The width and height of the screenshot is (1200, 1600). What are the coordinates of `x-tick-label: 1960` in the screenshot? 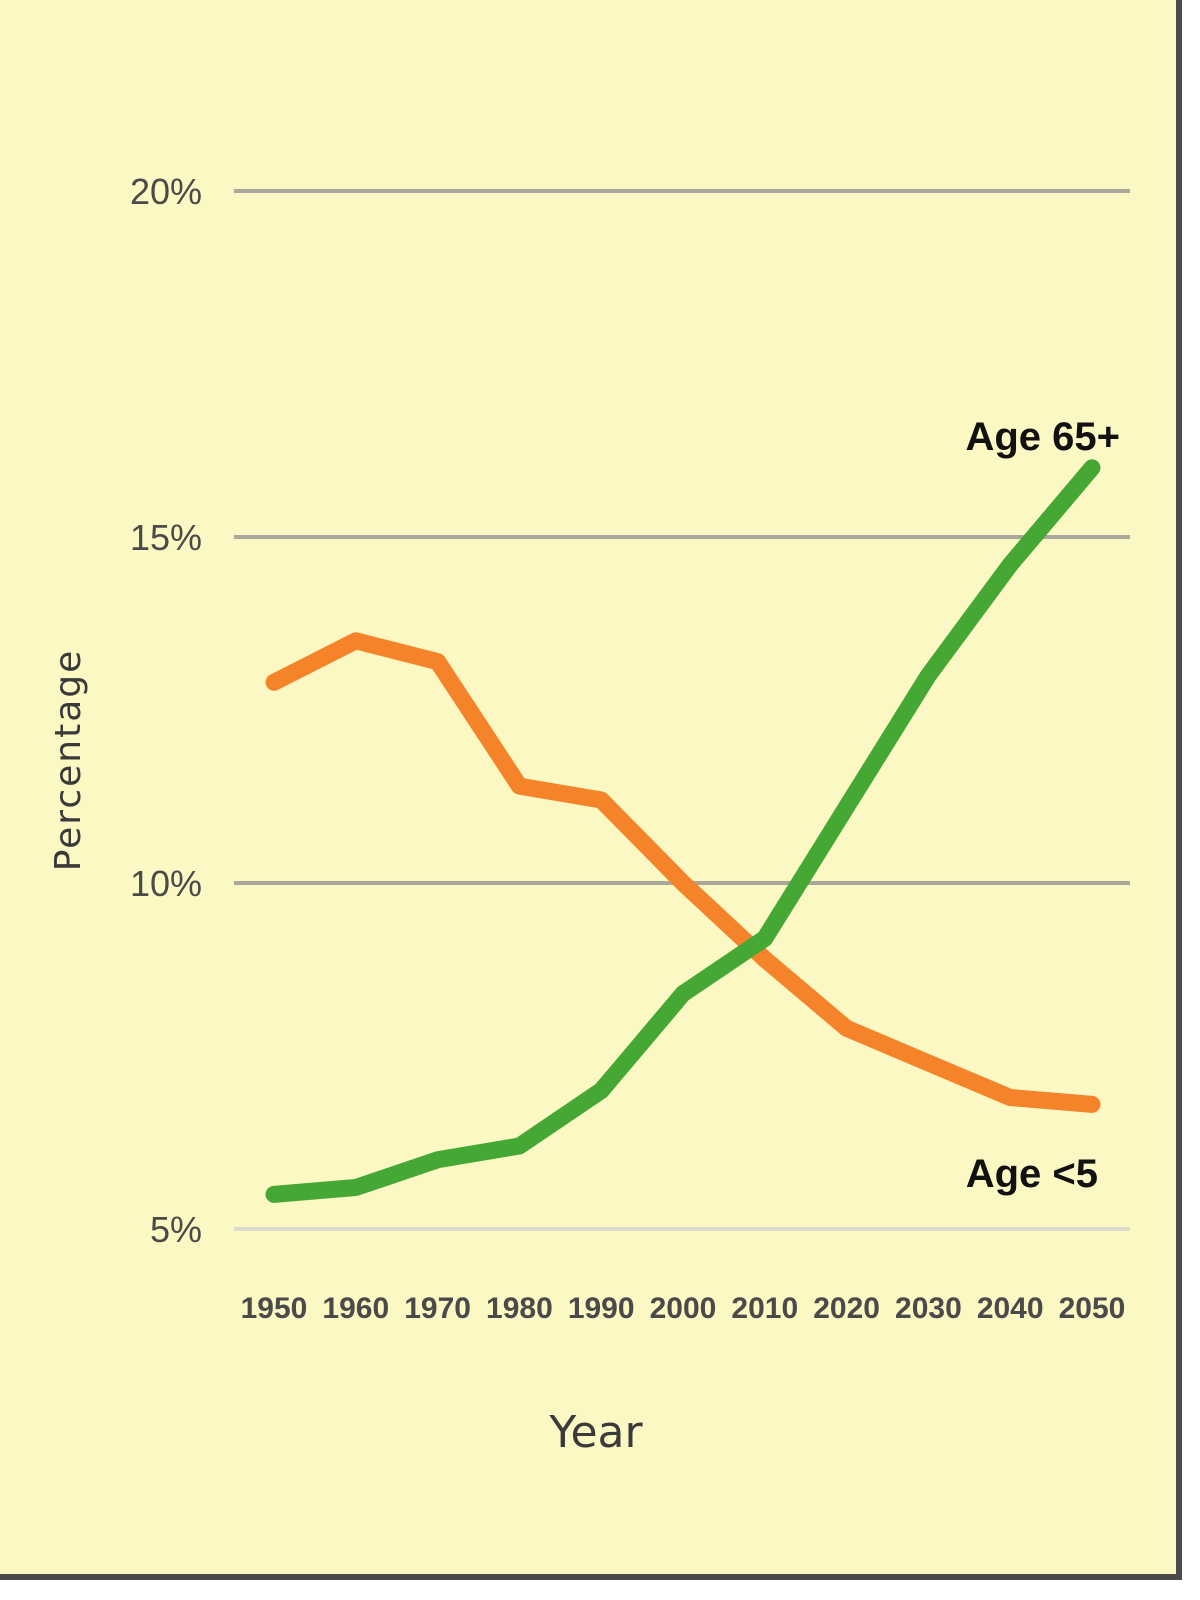 It's located at (355, 1308).